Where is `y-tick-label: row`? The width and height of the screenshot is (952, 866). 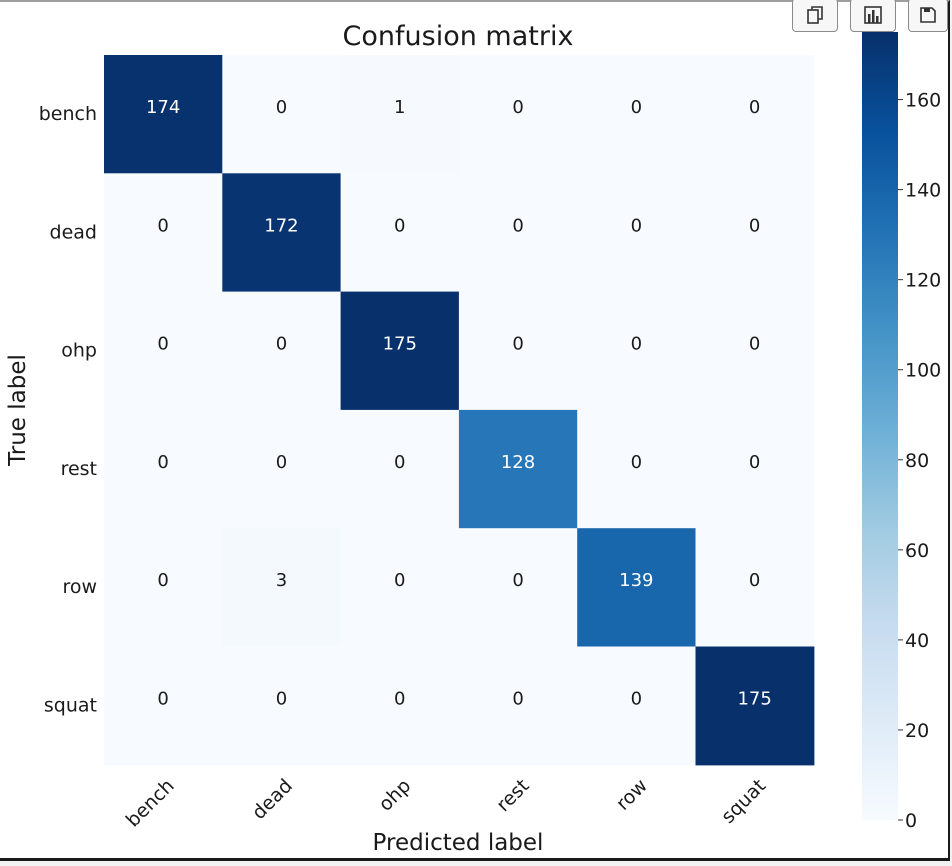 y-tick-label: row is located at coordinates (79, 587).